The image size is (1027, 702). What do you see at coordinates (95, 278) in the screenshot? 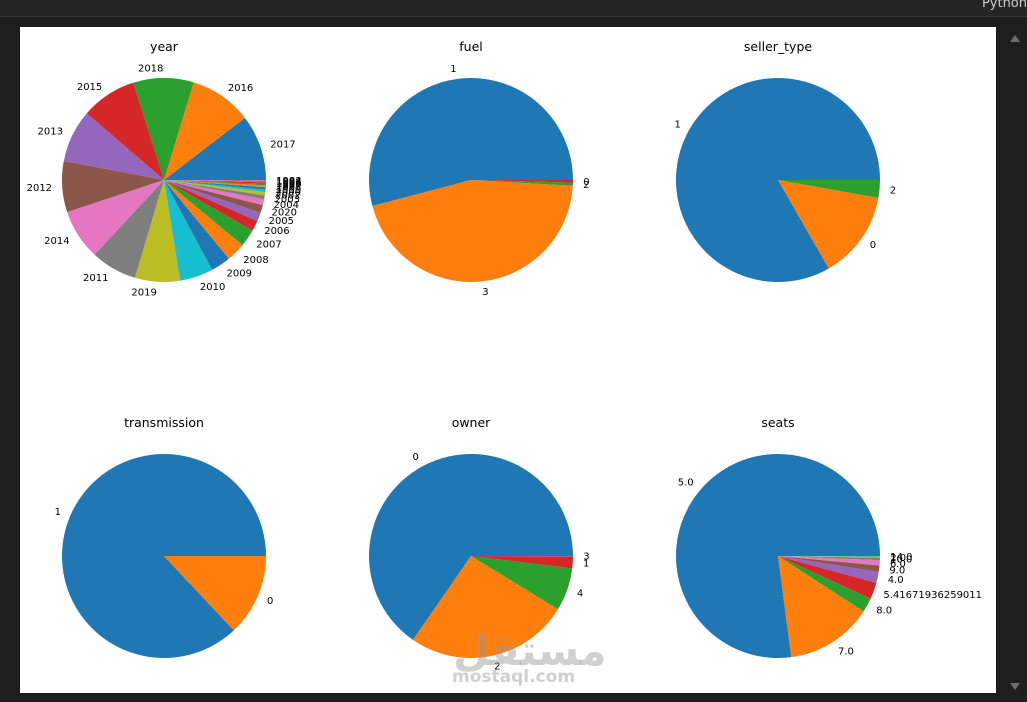
I see `slice-label: 2011` at bounding box center [95, 278].